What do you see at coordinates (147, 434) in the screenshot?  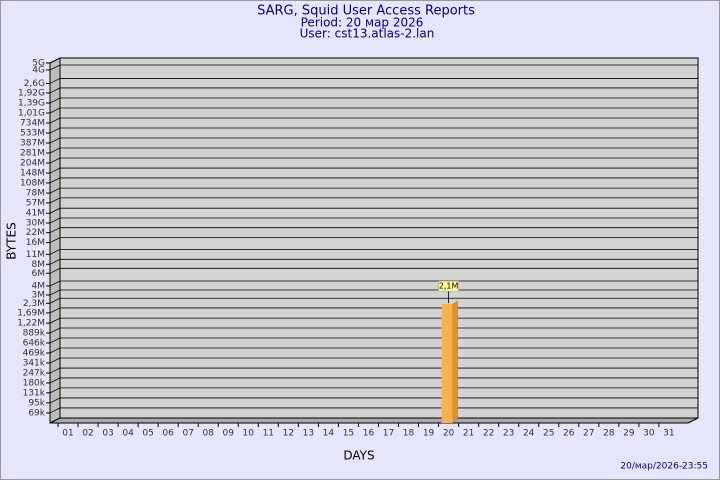 I see `x-tick-label: 05` at bounding box center [147, 434].